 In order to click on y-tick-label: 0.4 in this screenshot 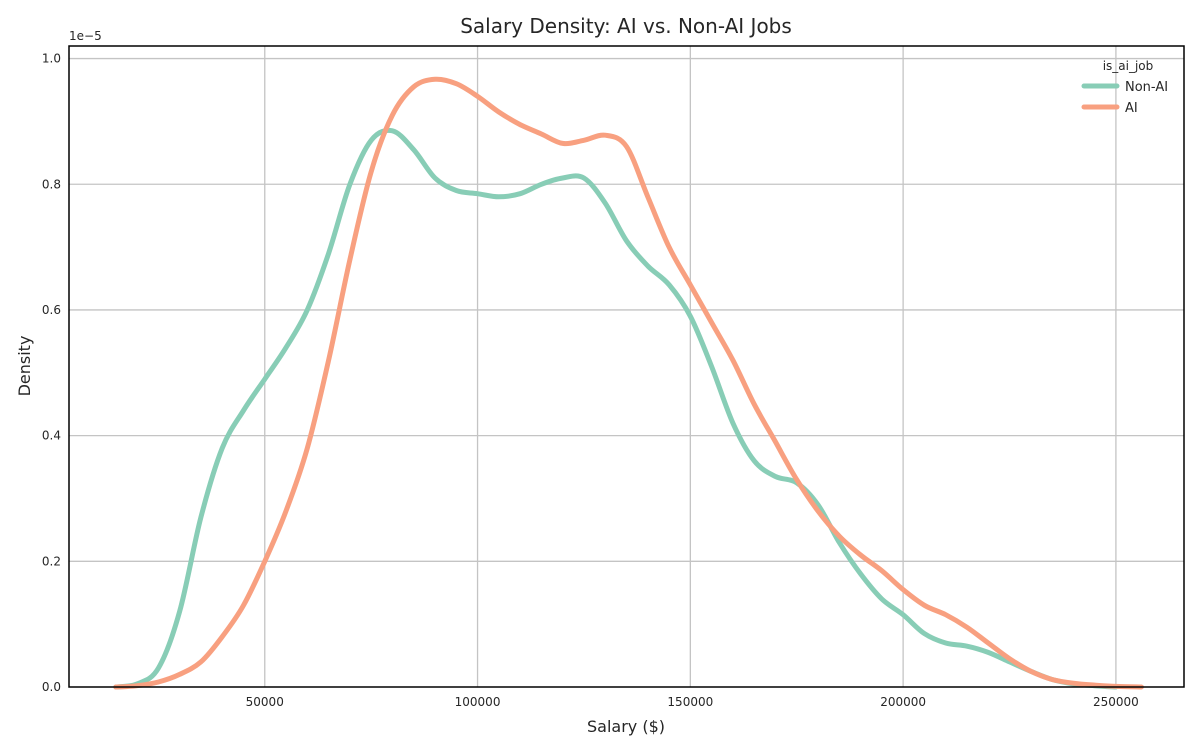, I will do `click(51, 436)`.